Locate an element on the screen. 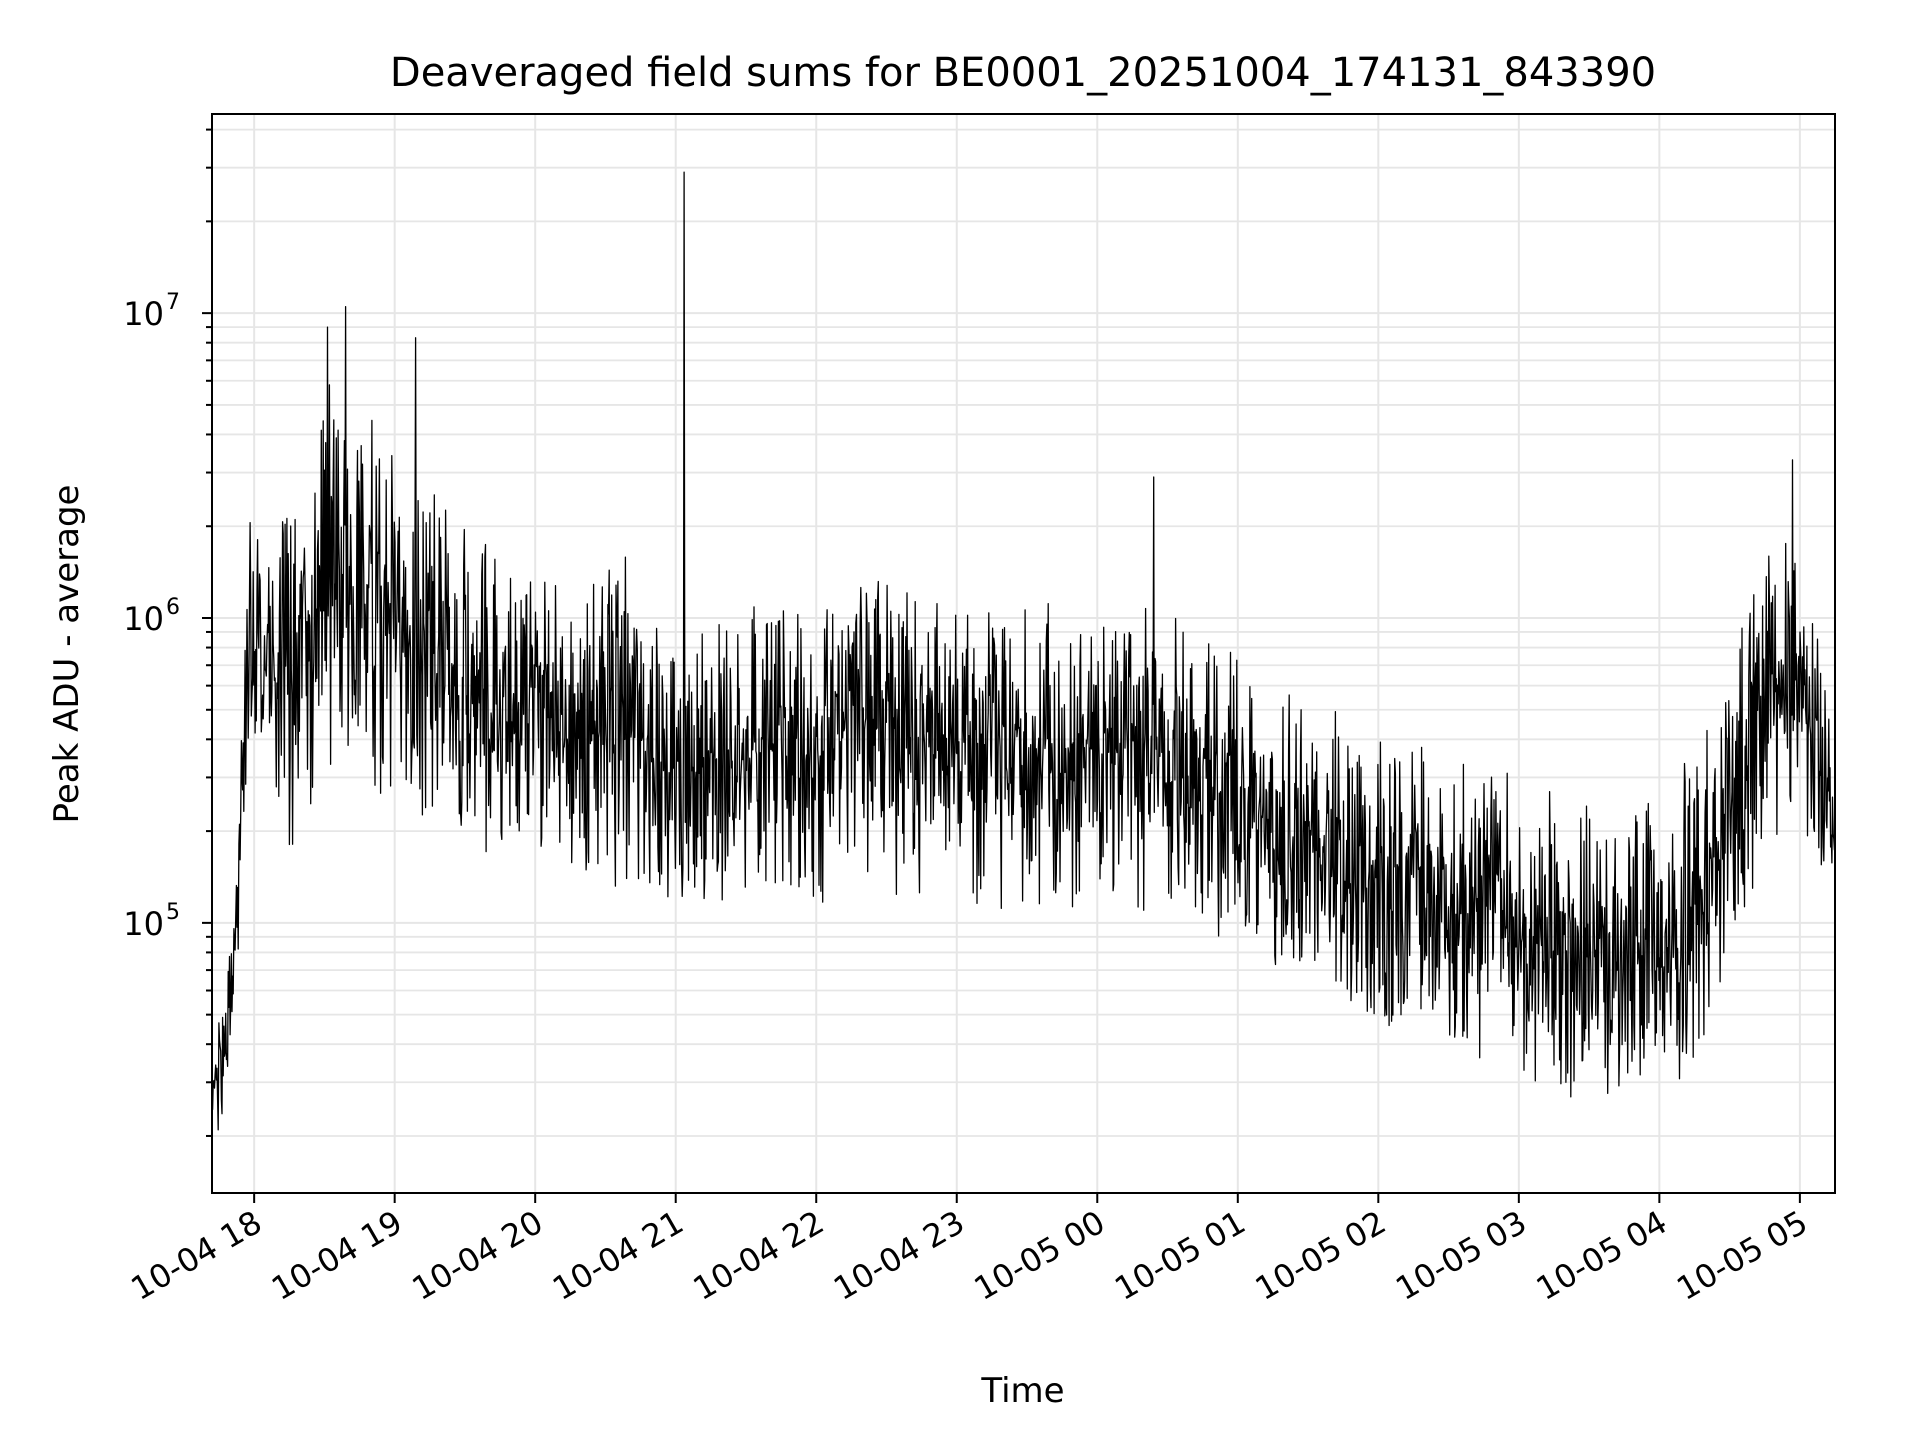  y-tick-exponent: 6 is located at coordinates (173, 607).